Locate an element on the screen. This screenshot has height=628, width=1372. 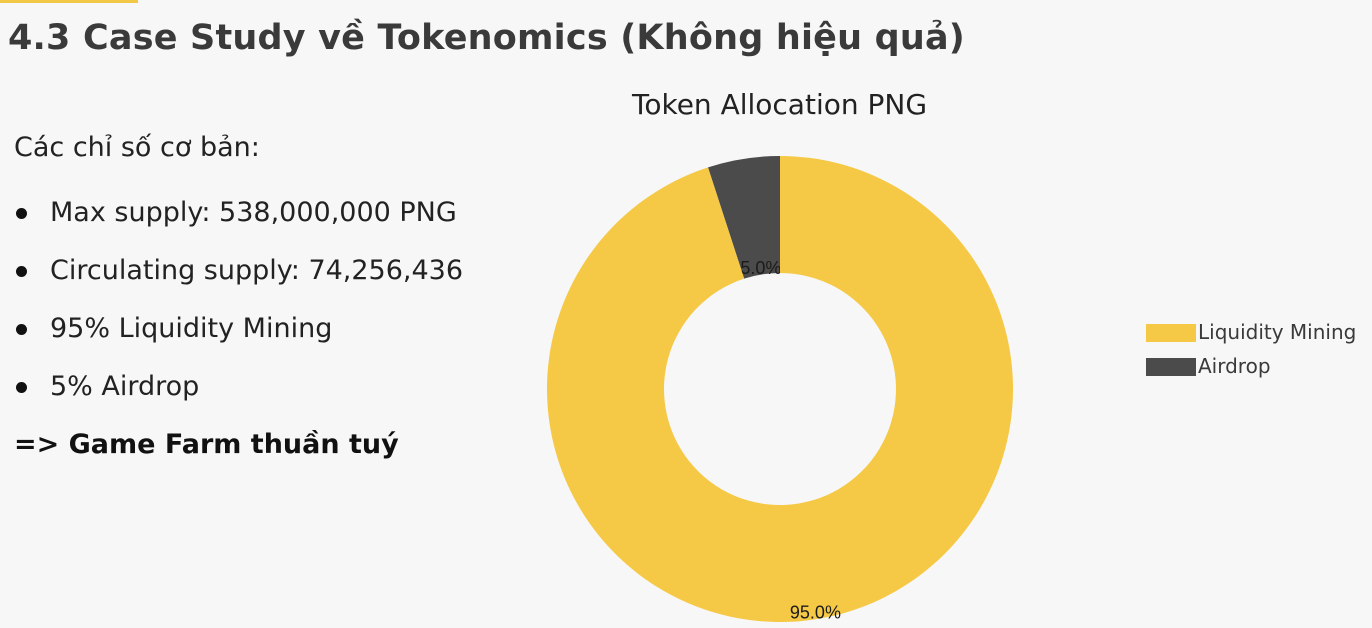
list-item: 5% Airdrop is located at coordinates (274, 386).